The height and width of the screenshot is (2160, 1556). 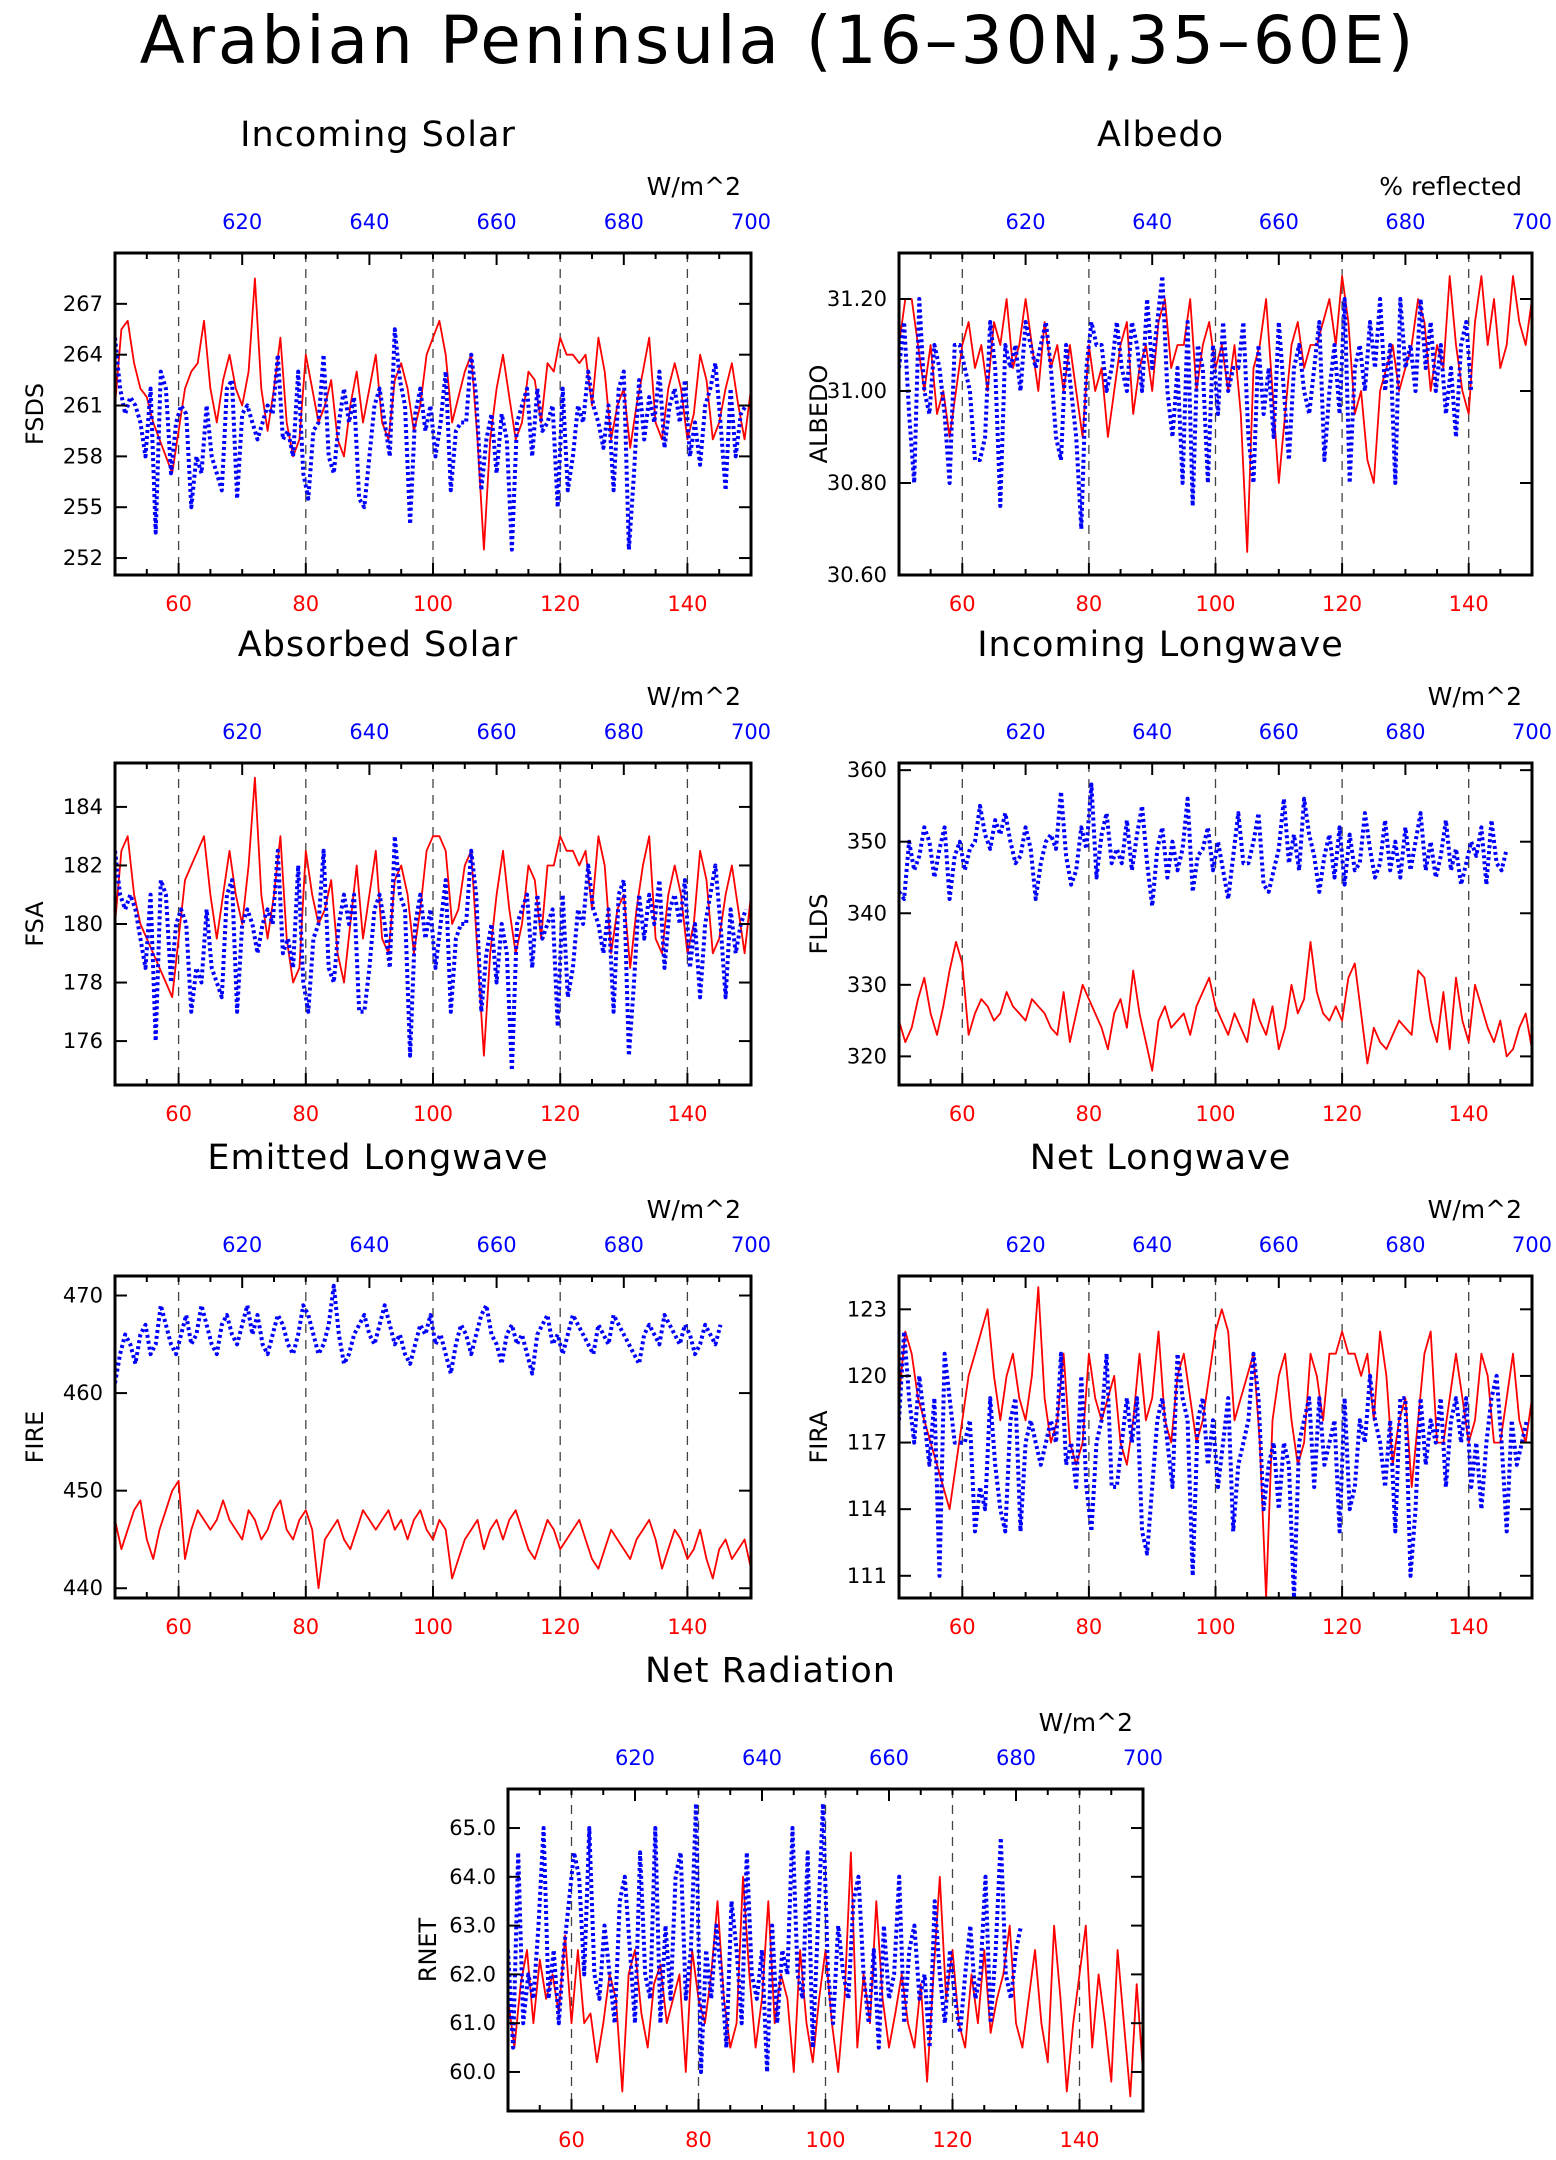 I want to click on chart-title: Incoming Longwave, so click(x=1160, y=645).